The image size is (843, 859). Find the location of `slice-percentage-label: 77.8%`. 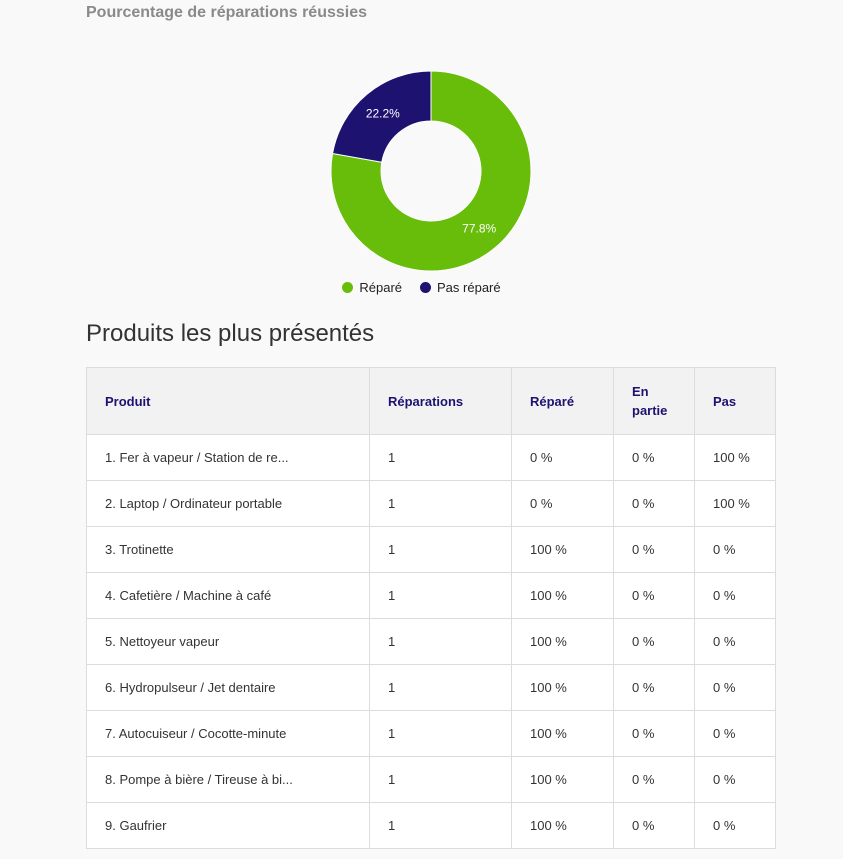

slice-percentage-label: 77.8% is located at coordinates (479, 228).